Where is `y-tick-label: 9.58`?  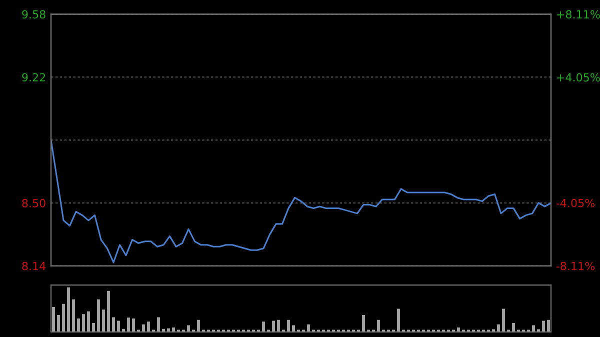 y-tick-label: 9.58 is located at coordinates (34, 14).